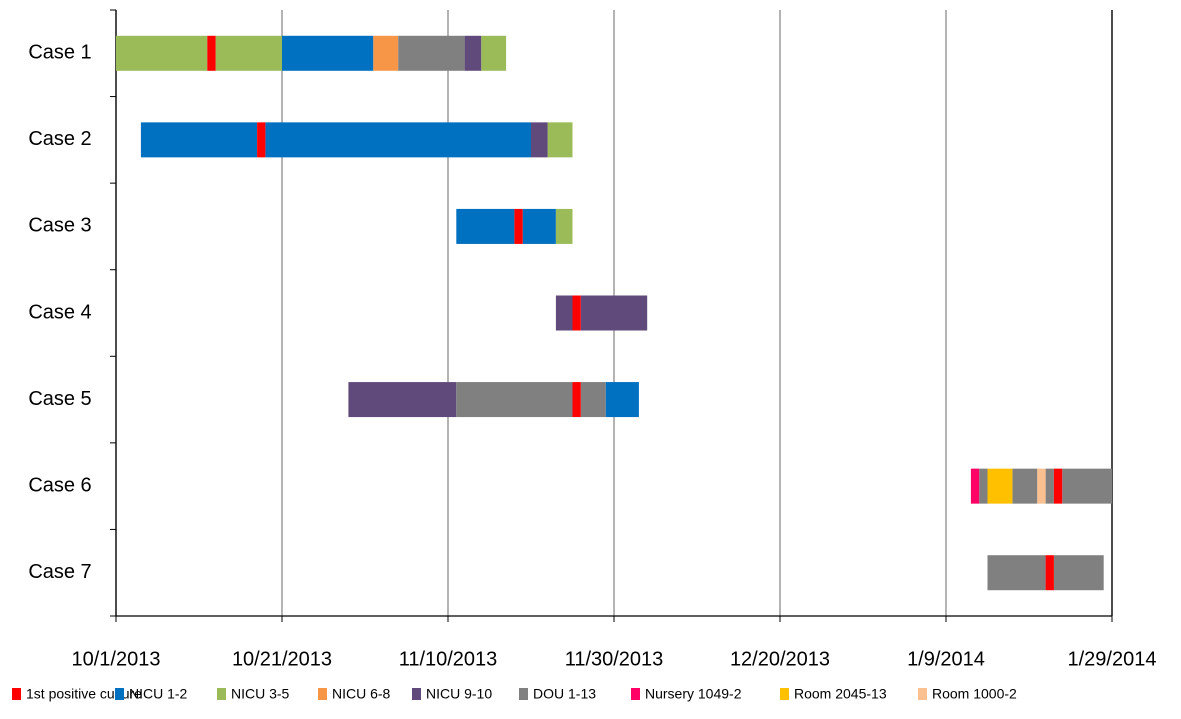 Image resolution: width=1181 pixels, height=719 pixels. What do you see at coordinates (59, 53) in the screenshot?
I see `y-tick-label: Case 1` at bounding box center [59, 53].